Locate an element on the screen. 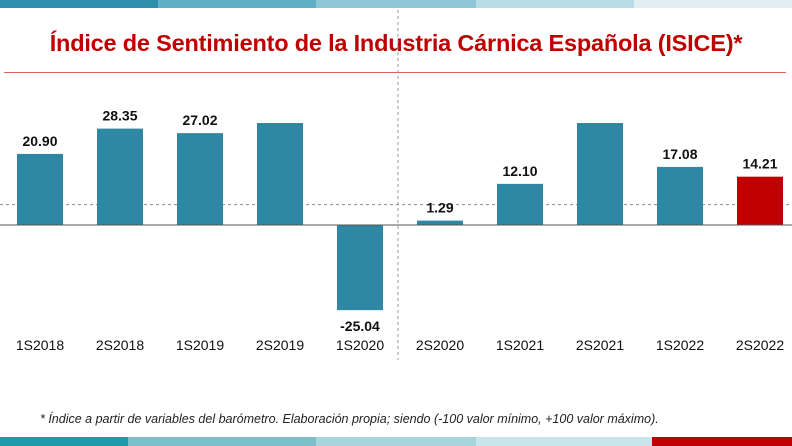  bar-1S2019 is located at coordinates (200, 179).